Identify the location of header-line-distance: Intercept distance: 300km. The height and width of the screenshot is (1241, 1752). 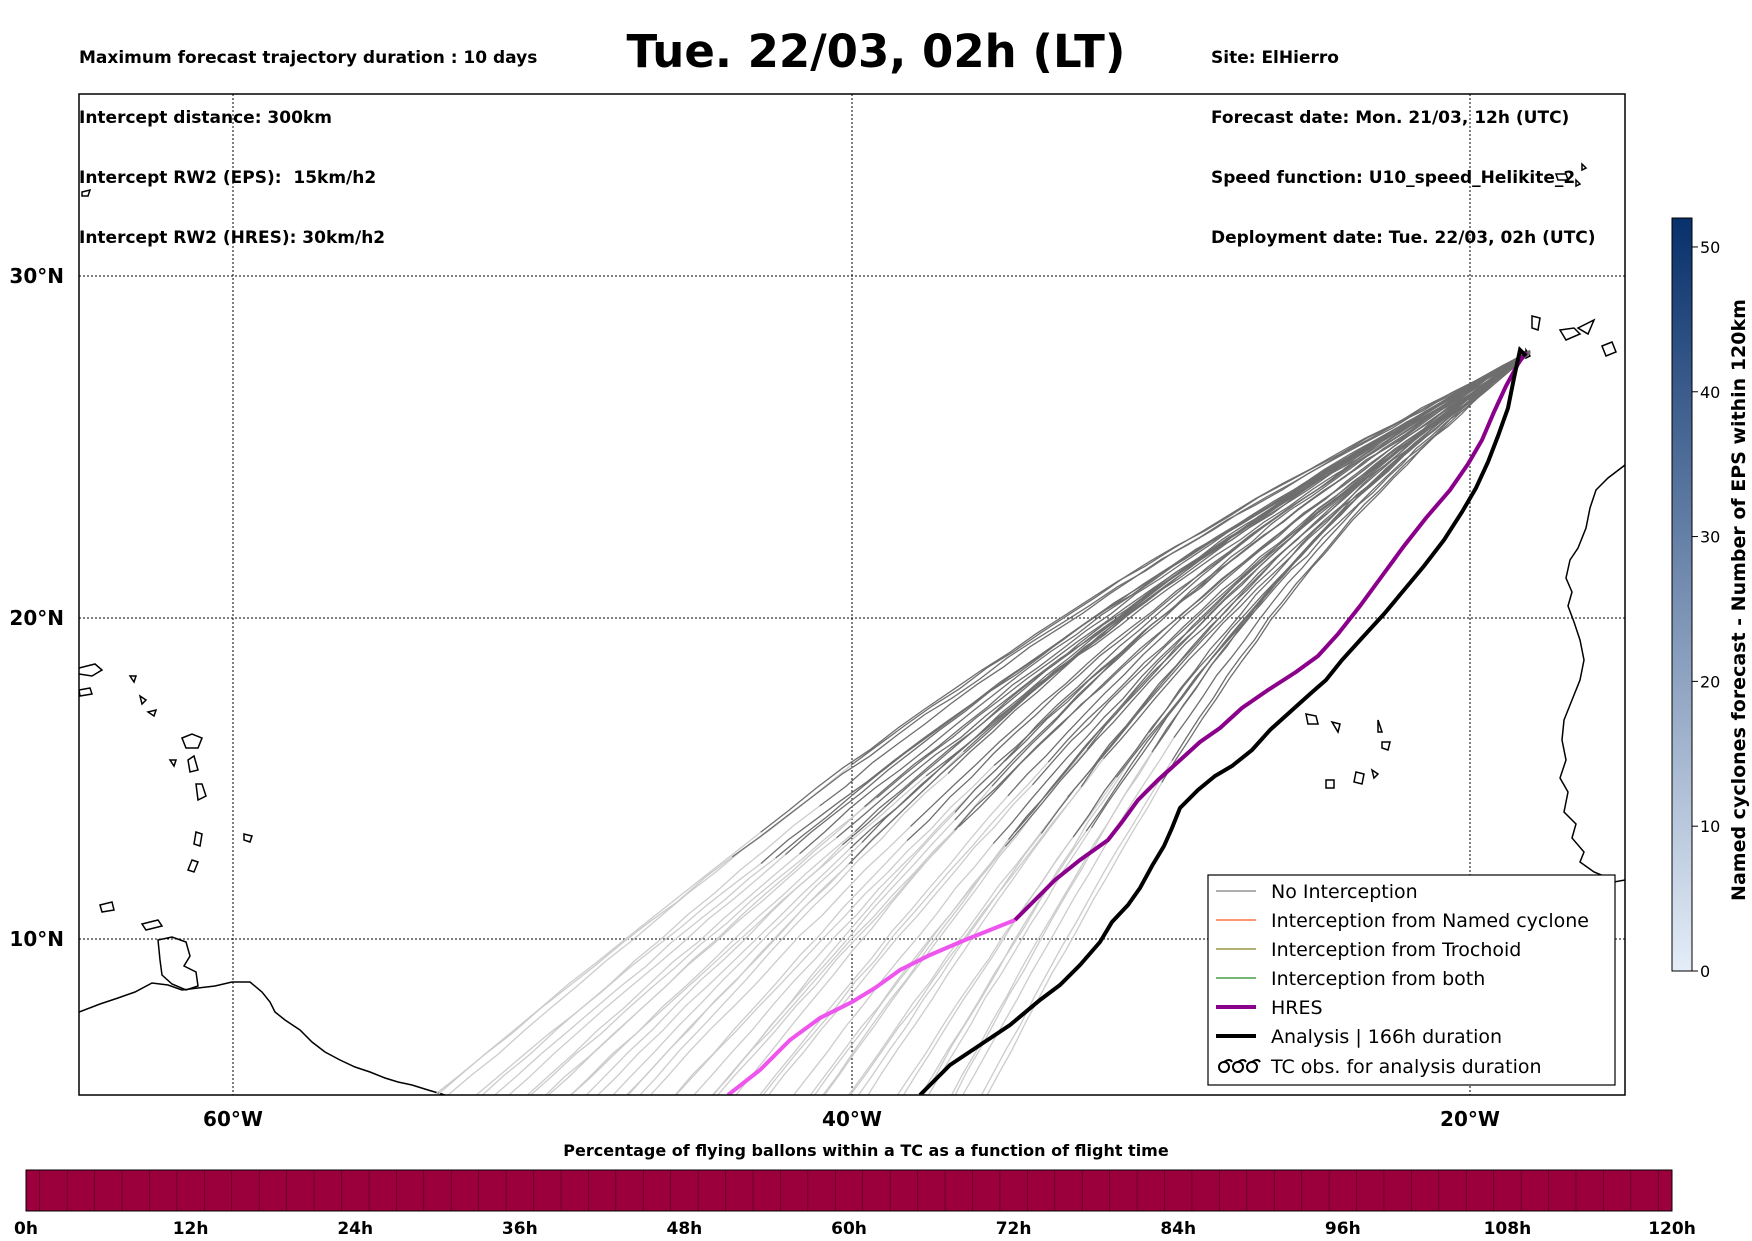
(205, 118).